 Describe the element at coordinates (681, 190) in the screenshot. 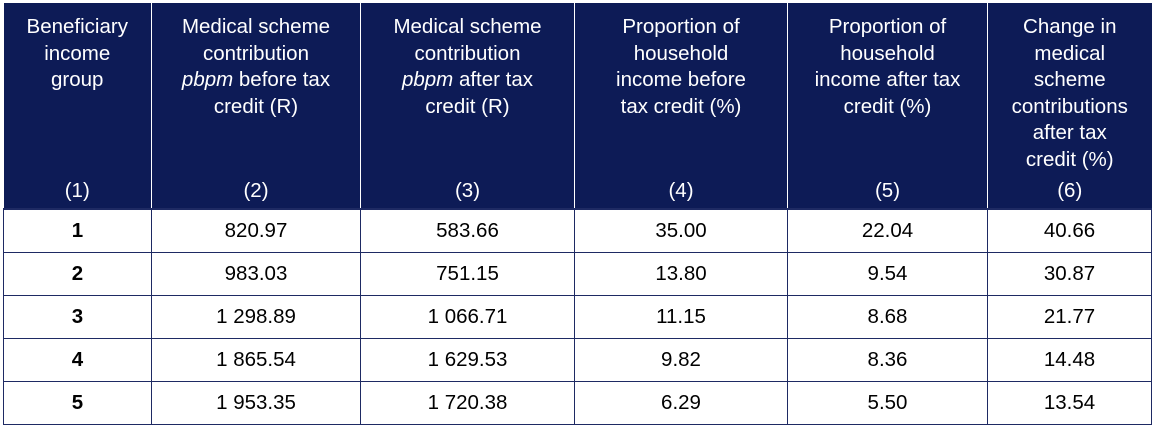

I see `column-number: (4)` at that location.